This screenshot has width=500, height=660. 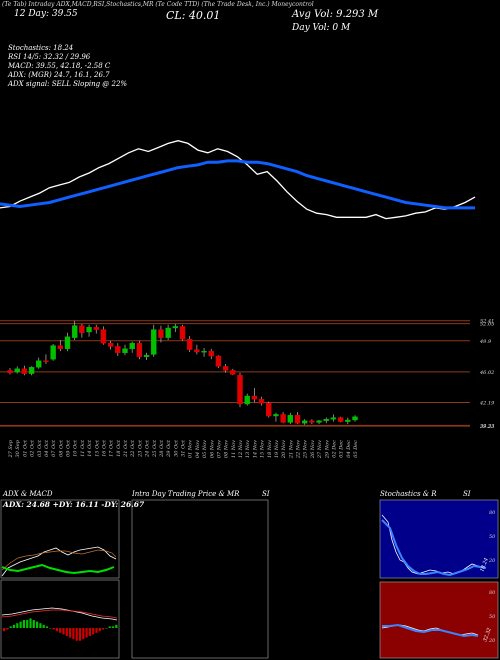 What do you see at coordinates (439, 620) in the screenshot?
I see `rsi-panel` at bounding box center [439, 620].